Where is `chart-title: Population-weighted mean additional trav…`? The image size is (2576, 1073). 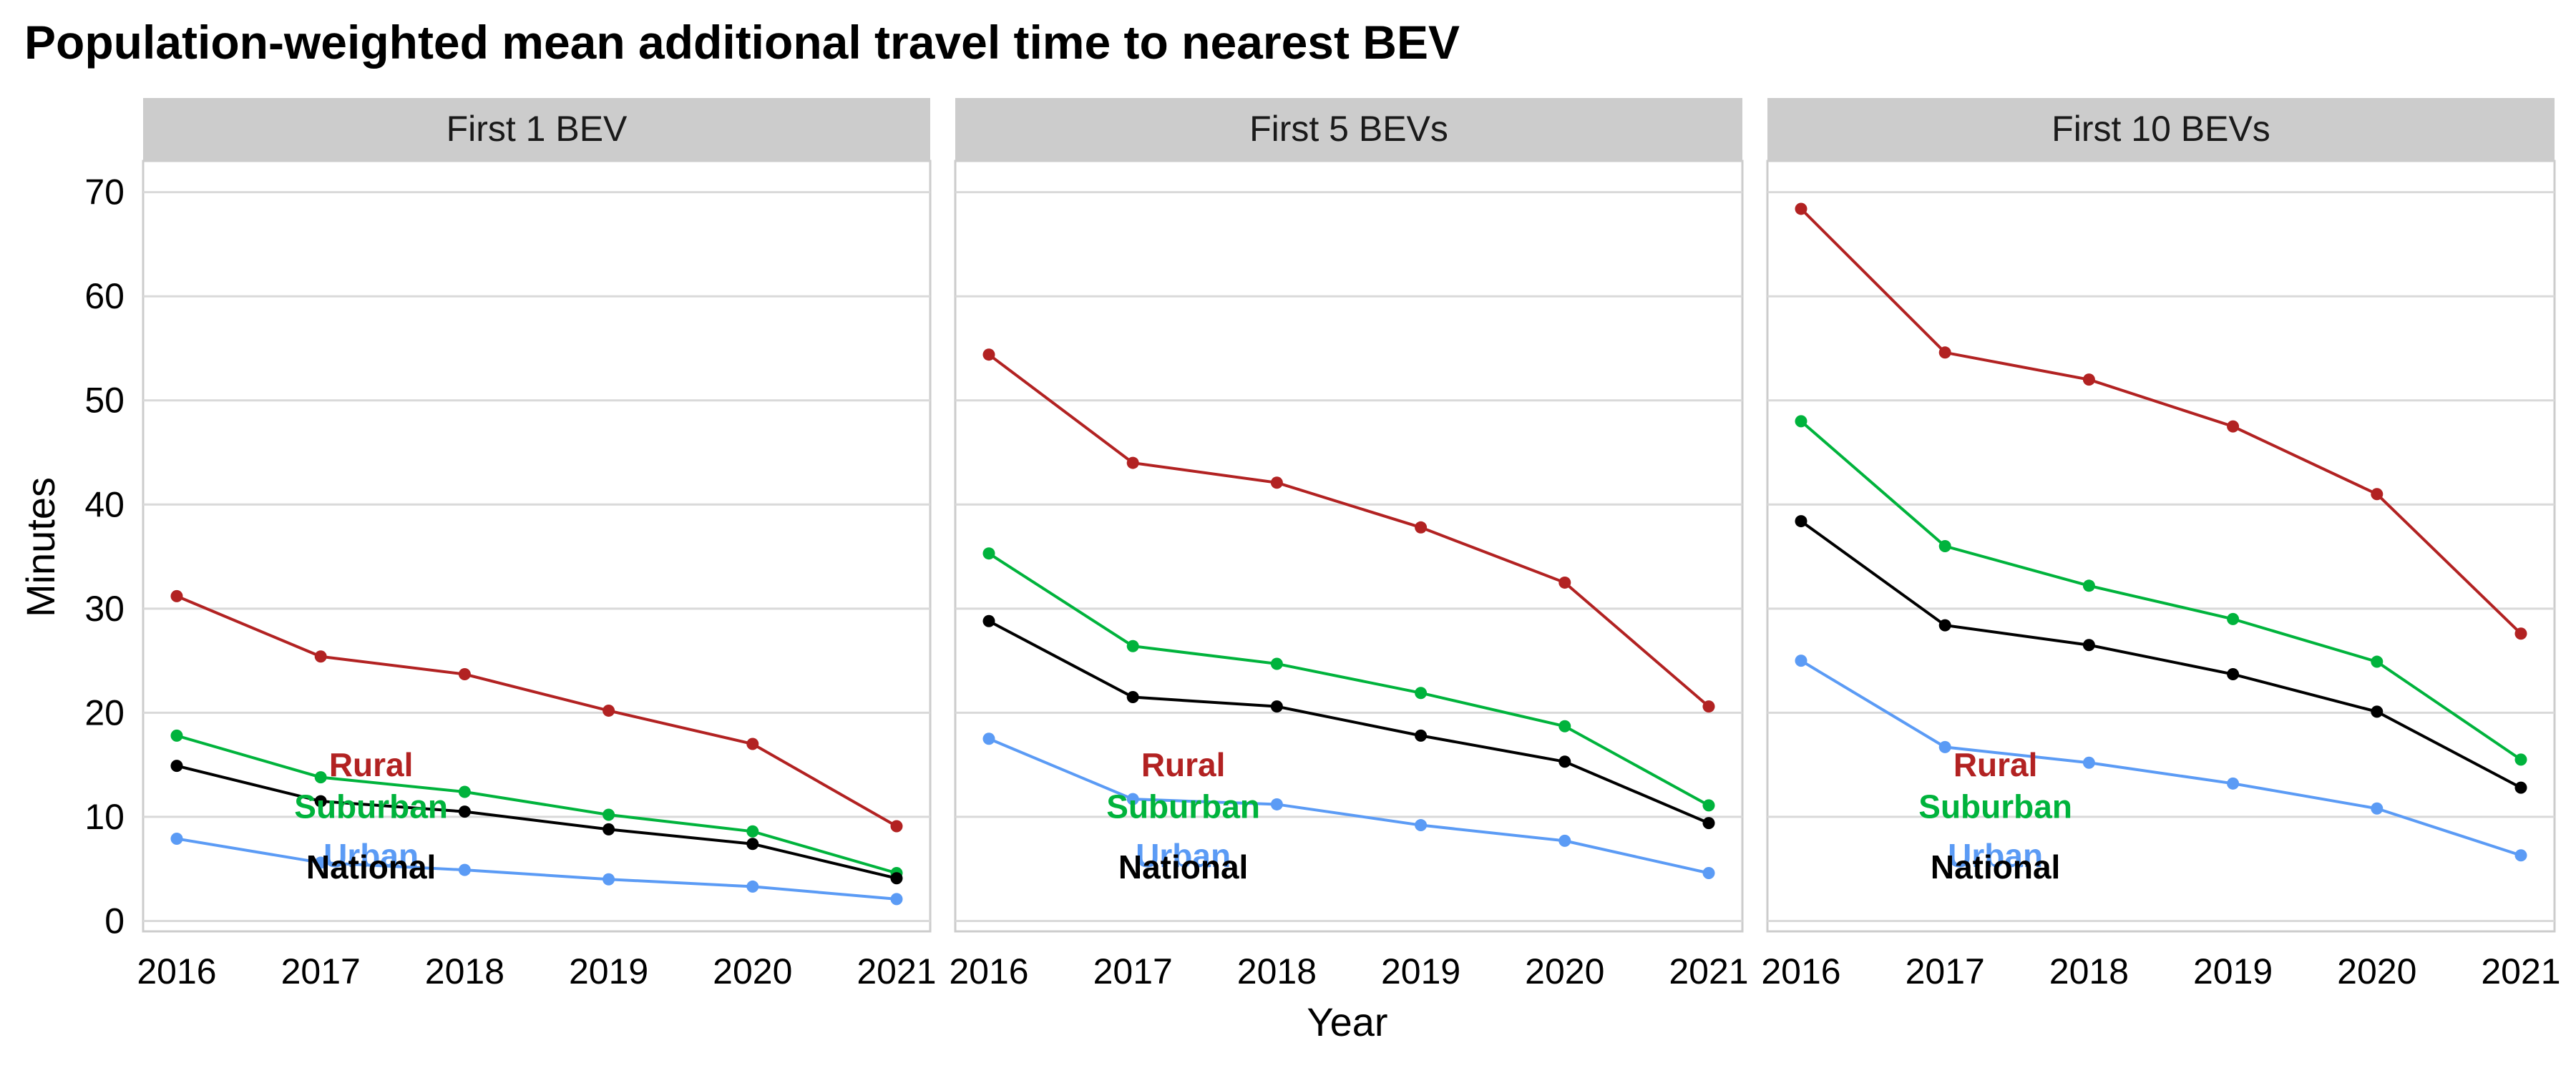
chart-title: Population-weighted mean additional trav… is located at coordinates (742, 42).